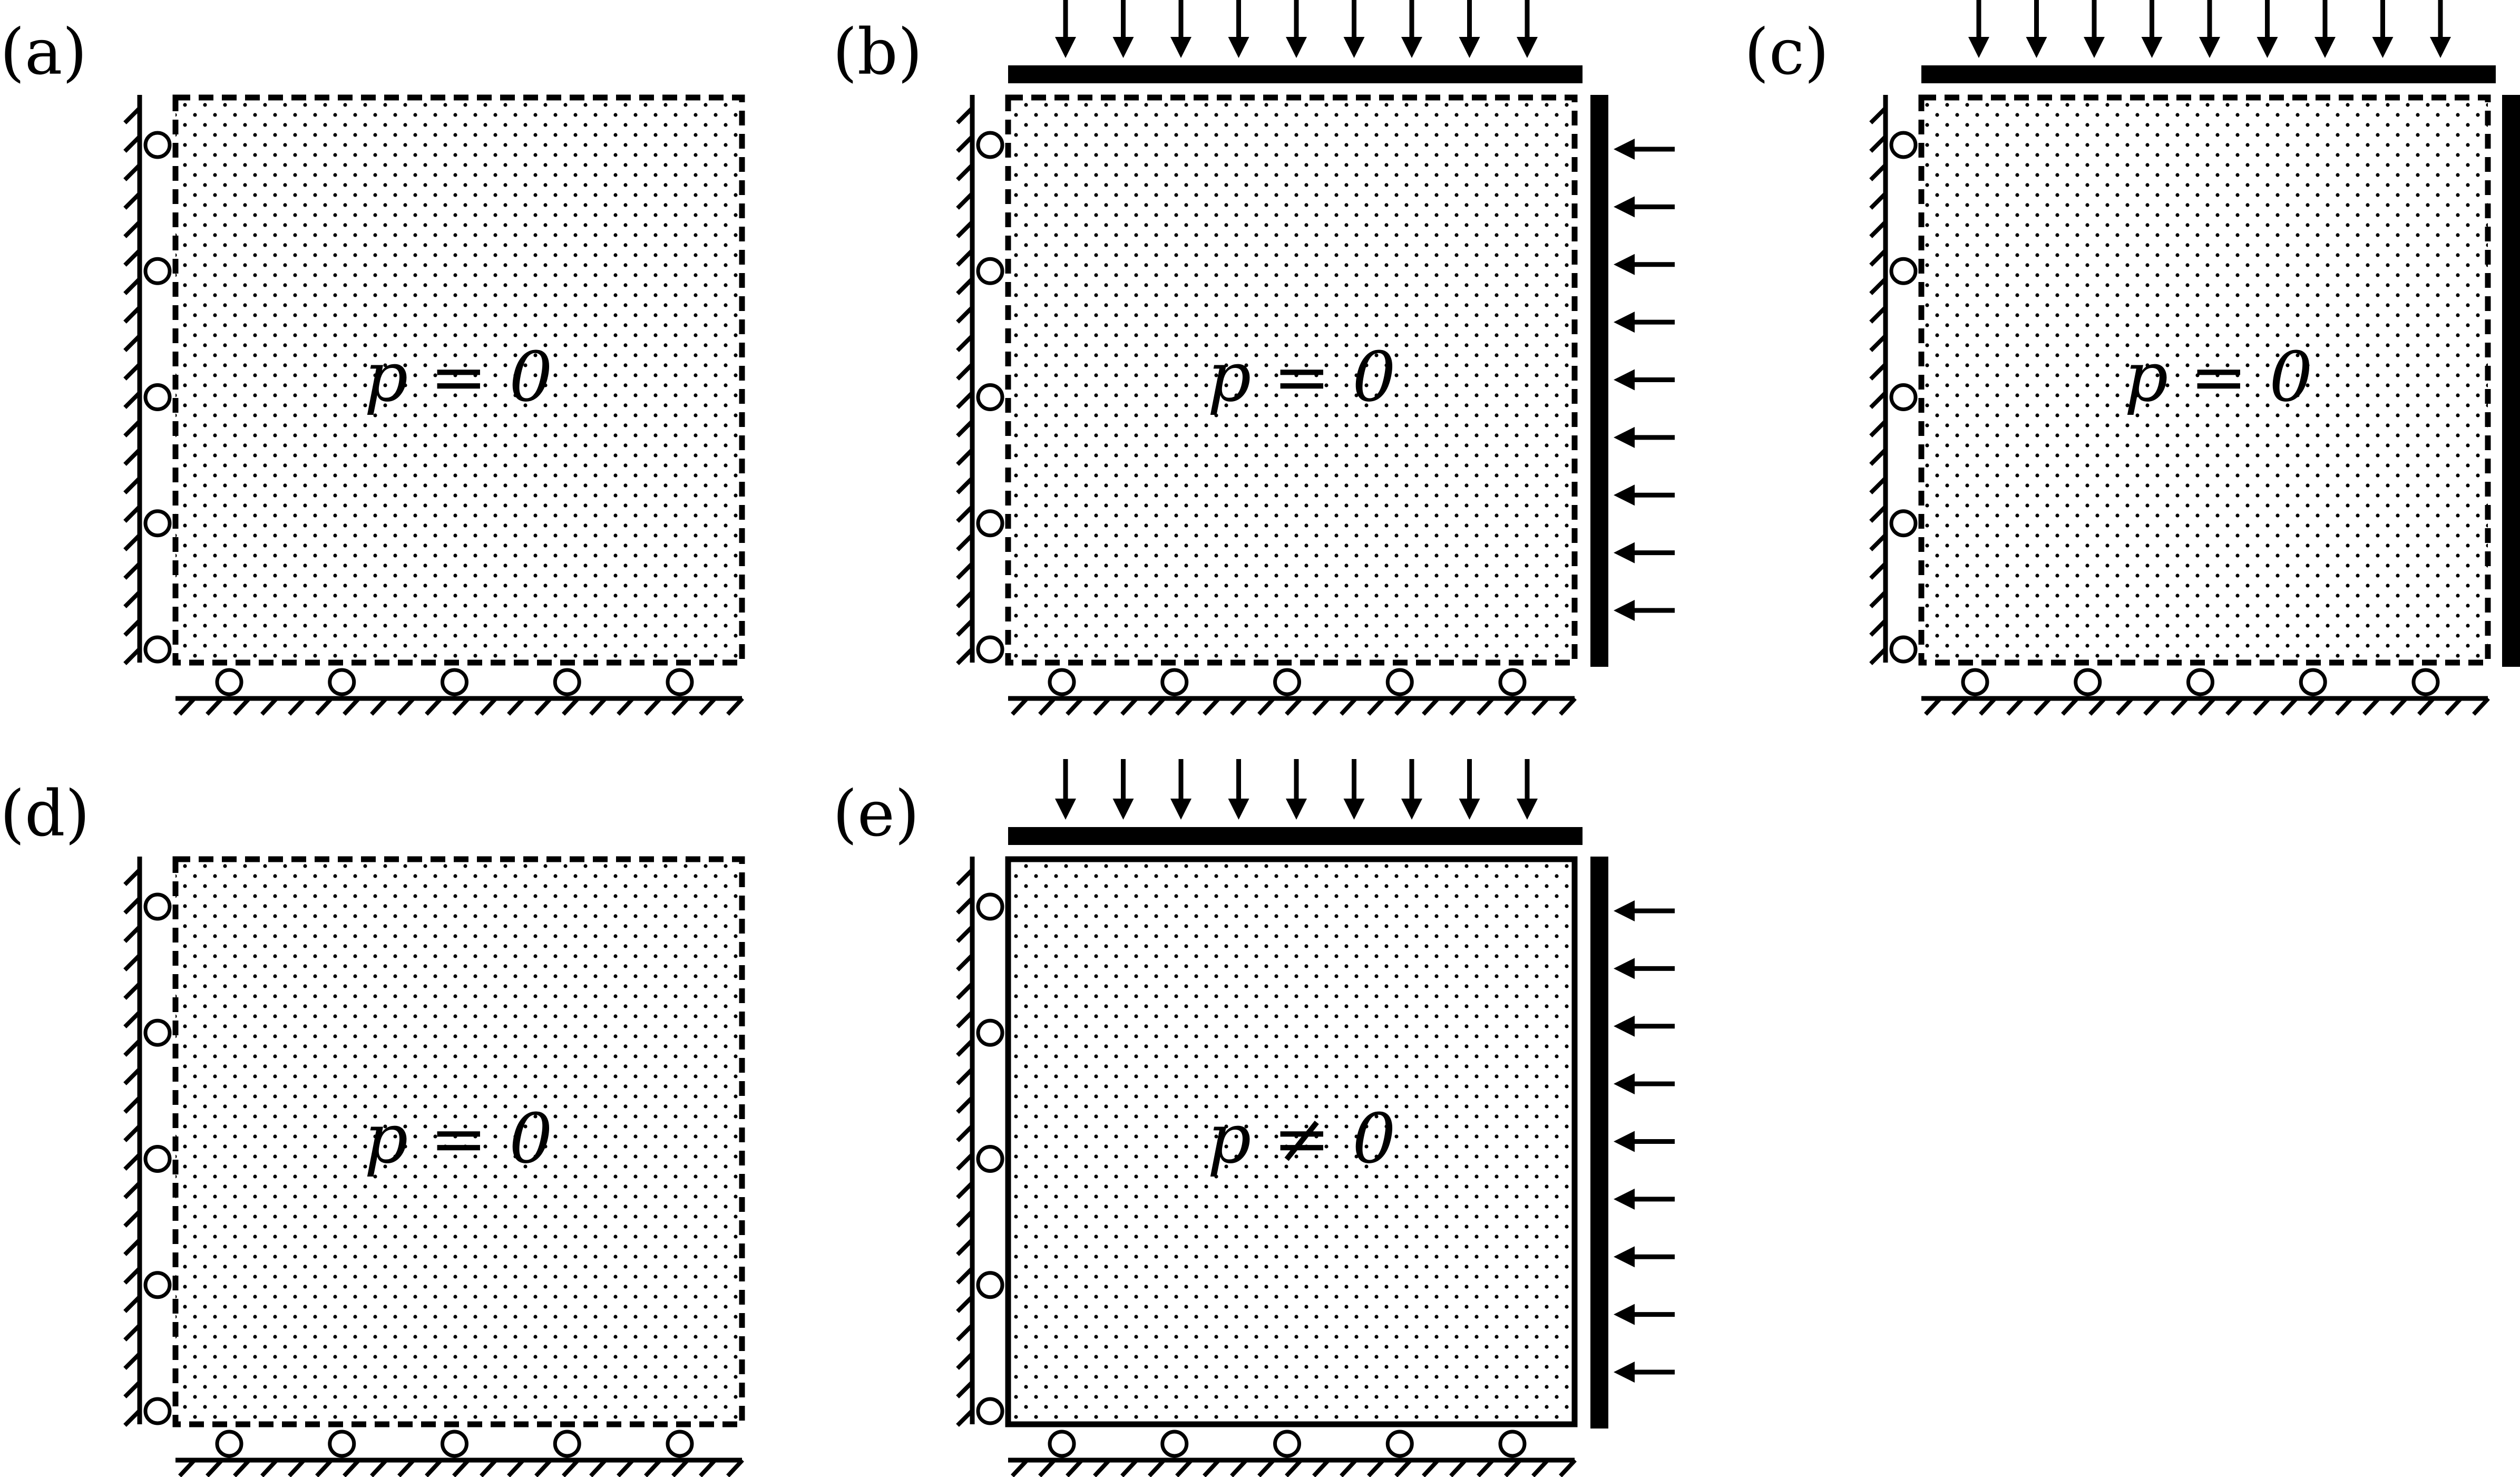  Describe the element at coordinates (980, 1142) in the screenshot. I see `left-roller-support-e` at that location.